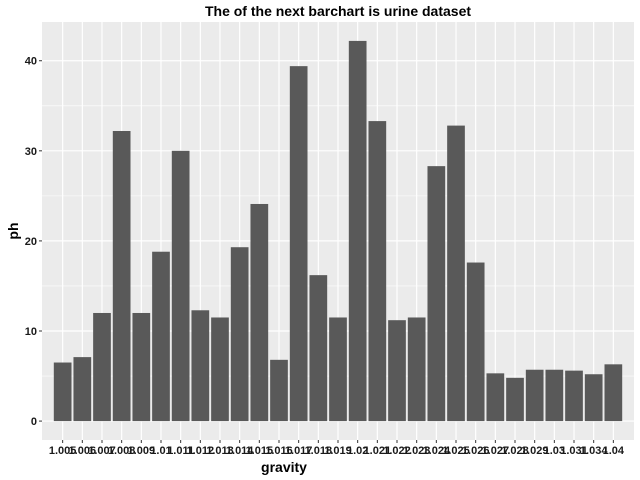 The height and width of the screenshot is (480, 640). What do you see at coordinates (63, 451) in the screenshot?
I see `x-tick-label: 1.005` at bounding box center [63, 451].